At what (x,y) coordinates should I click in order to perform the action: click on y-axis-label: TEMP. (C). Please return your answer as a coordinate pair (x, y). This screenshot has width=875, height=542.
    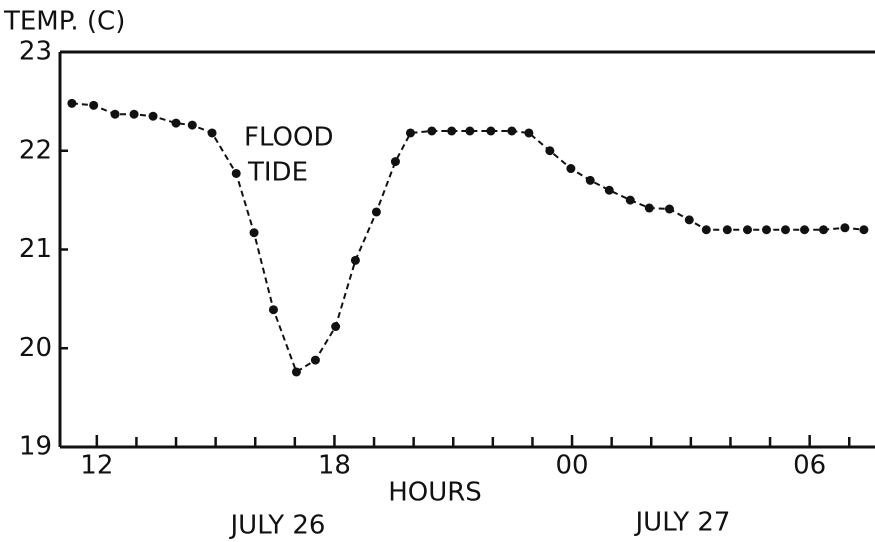
    Looking at the image, I should click on (64, 22).